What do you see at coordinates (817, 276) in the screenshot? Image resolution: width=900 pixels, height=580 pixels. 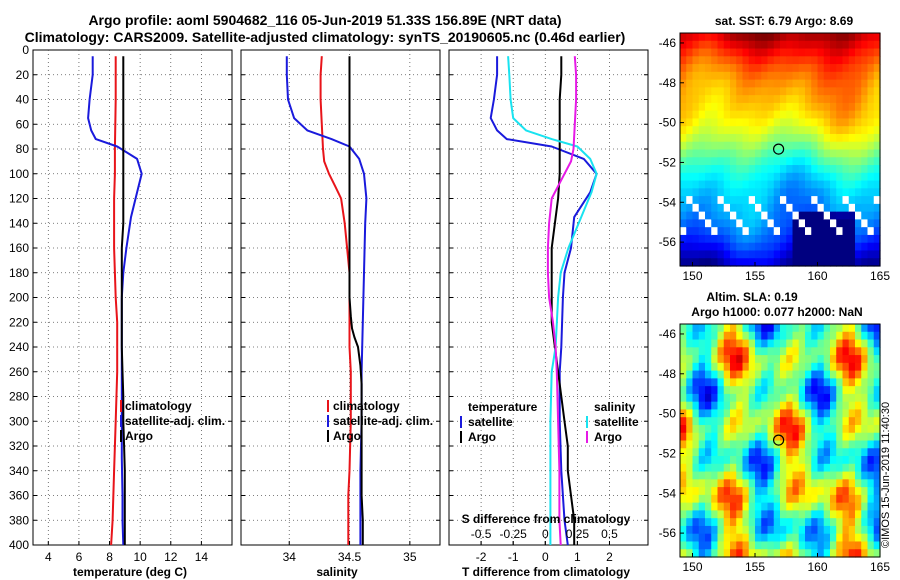 I see `map-lon-label: 160` at bounding box center [817, 276].